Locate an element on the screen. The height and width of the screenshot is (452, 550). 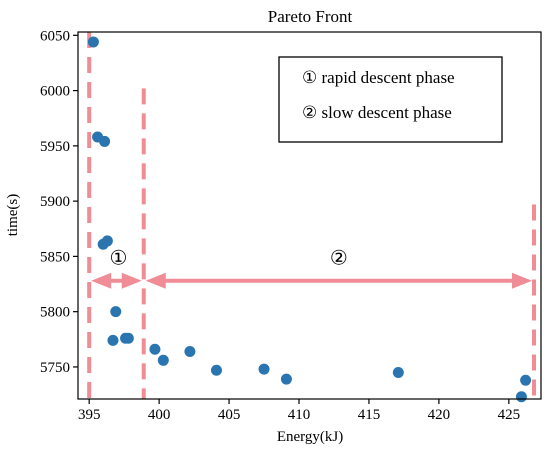
chart-title: Pareto Front is located at coordinates (310, 16).